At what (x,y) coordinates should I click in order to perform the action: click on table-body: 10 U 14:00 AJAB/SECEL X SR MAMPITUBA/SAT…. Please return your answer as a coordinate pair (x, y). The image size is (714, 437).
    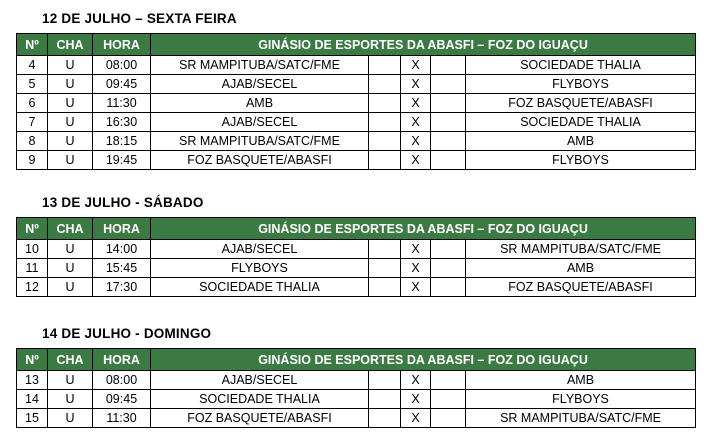
    Looking at the image, I should click on (356, 268).